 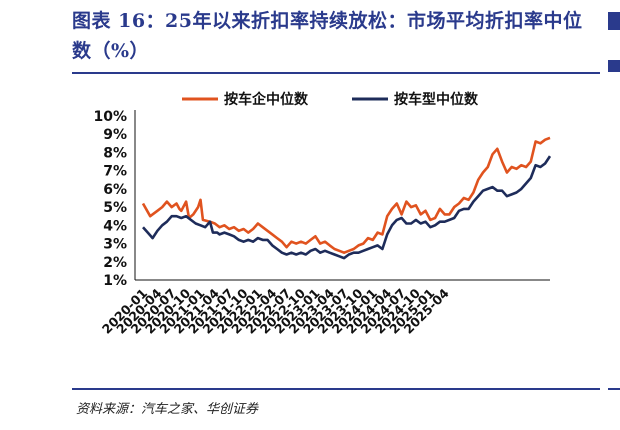 What do you see at coordinates (336, 389) in the screenshot?
I see `bottom-divider` at bounding box center [336, 389].